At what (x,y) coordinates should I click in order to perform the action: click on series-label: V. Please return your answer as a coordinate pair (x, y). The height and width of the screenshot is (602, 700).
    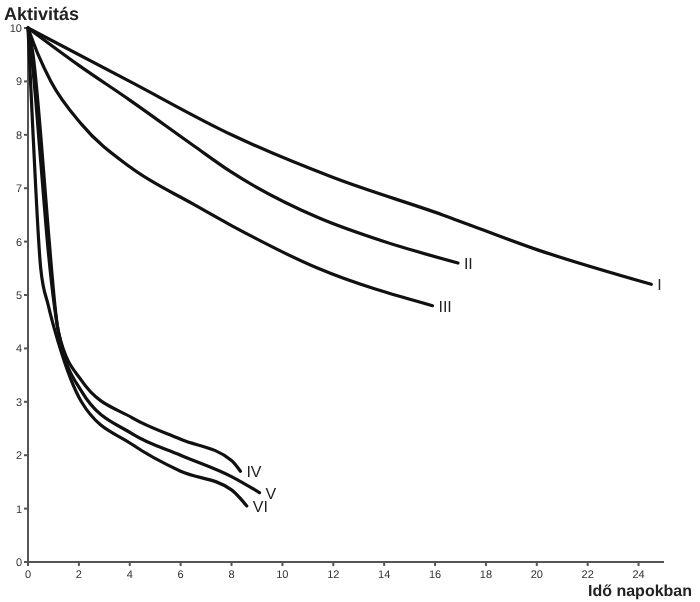
    Looking at the image, I should click on (271, 493).